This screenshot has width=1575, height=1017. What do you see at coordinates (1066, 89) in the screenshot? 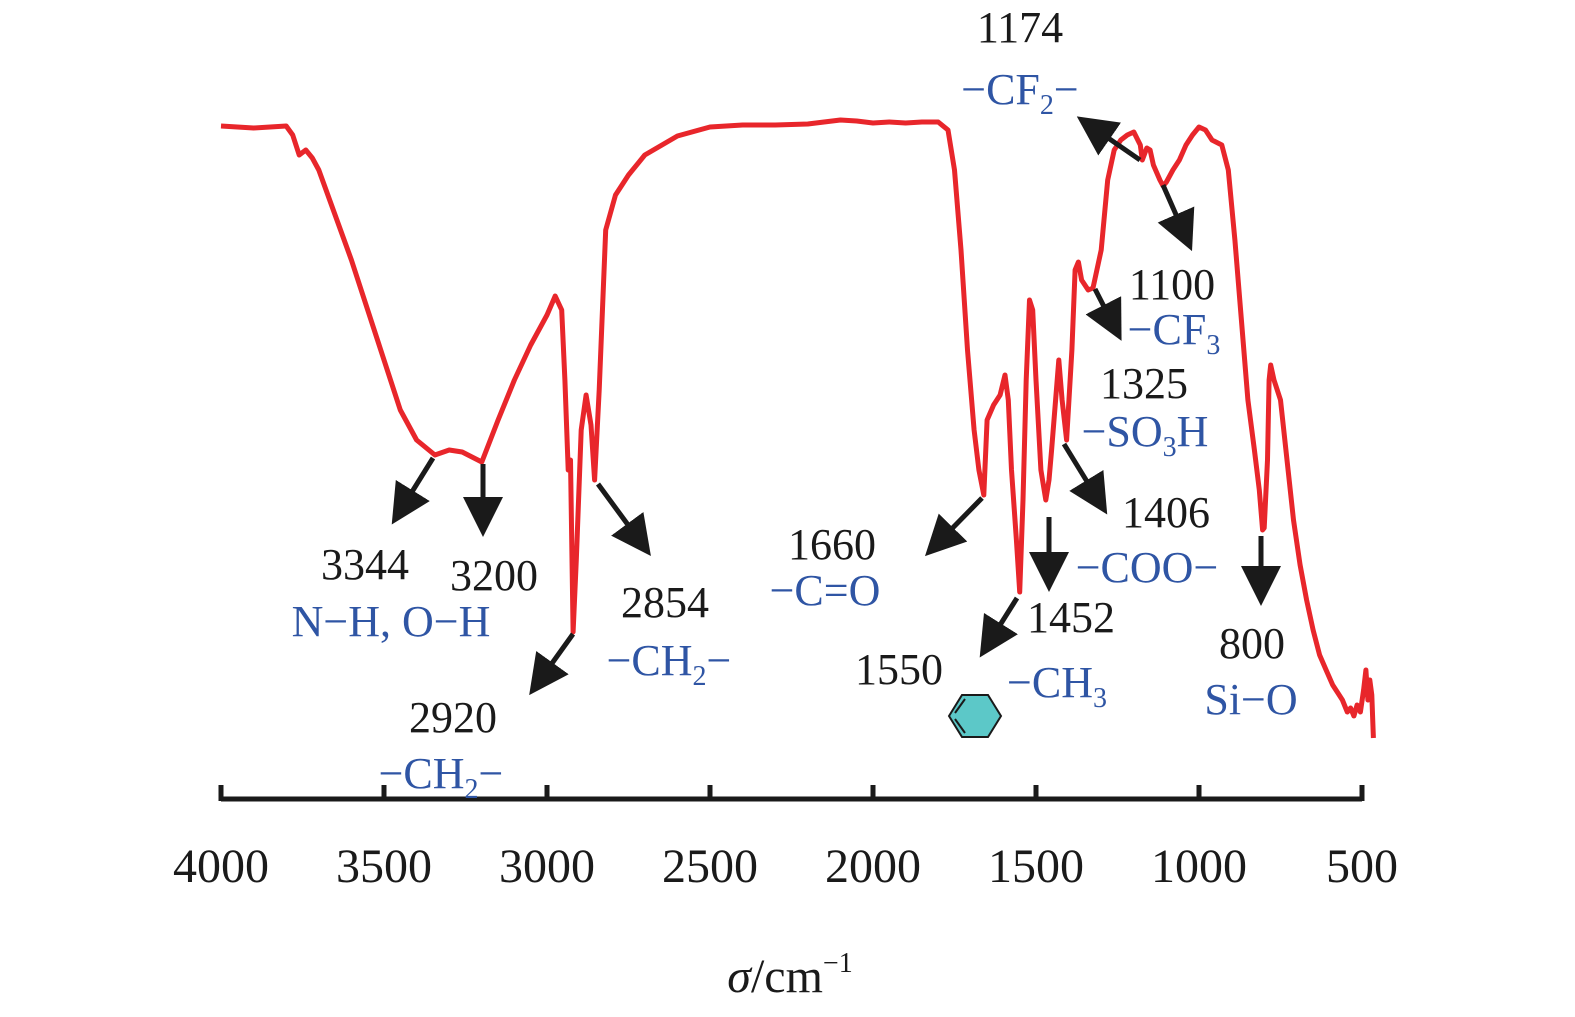
I see `group-label-1174-tail: −` at bounding box center [1066, 89].